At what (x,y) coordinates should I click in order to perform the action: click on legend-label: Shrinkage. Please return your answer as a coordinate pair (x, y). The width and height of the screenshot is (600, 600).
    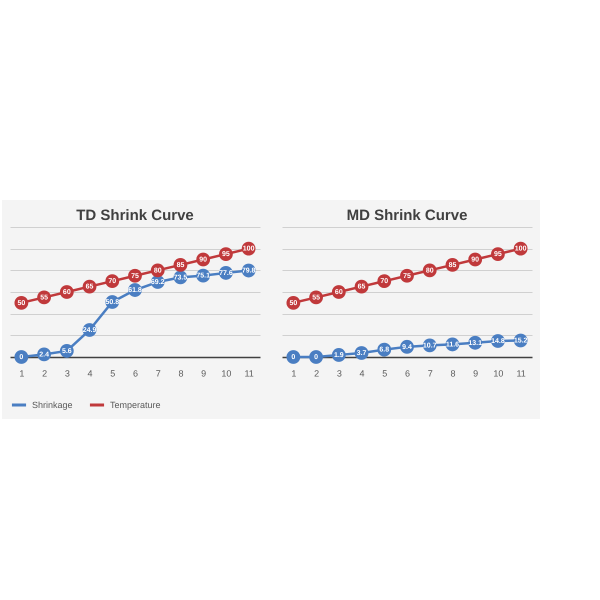
    Looking at the image, I should click on (52, 405).